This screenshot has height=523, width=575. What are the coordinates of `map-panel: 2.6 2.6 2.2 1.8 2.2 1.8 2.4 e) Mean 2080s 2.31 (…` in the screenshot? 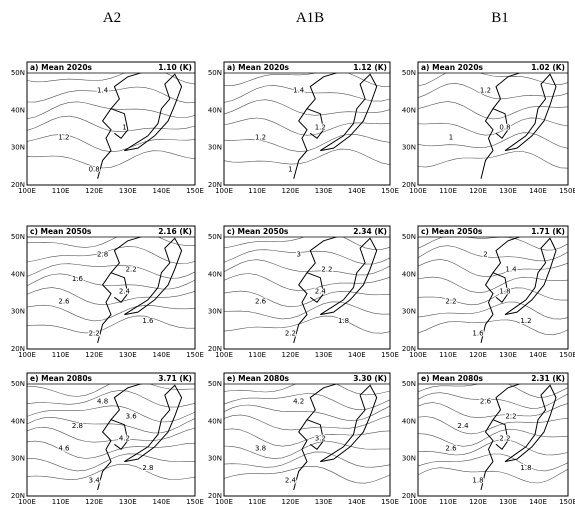 It's located at (488, 439).